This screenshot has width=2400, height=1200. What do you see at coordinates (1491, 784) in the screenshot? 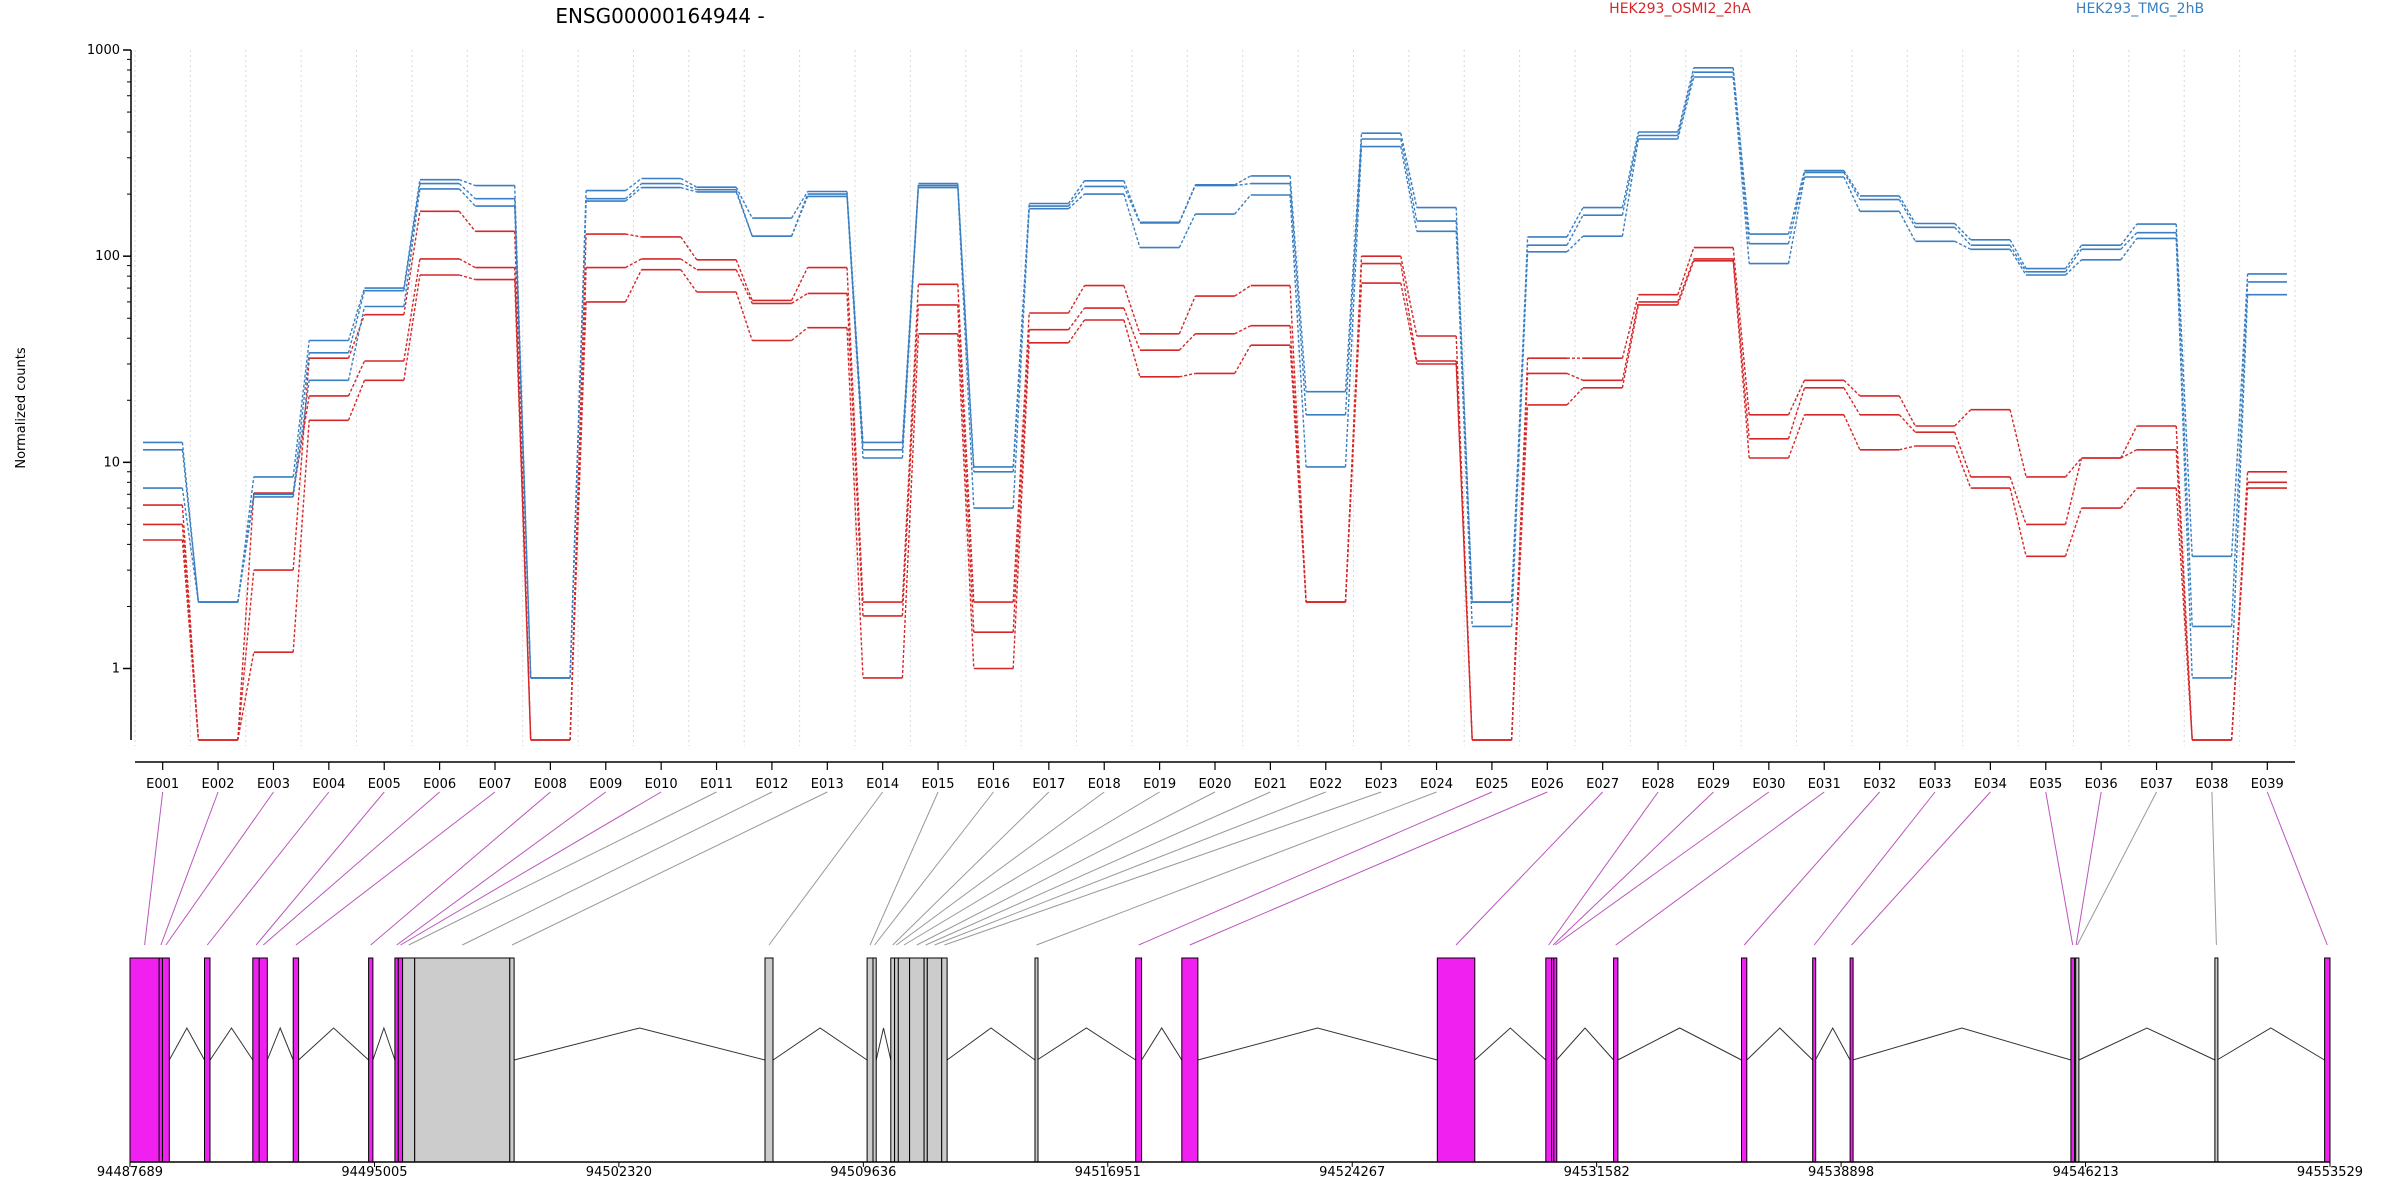
I see `x-tick-label: E025` at bounding box center [1491, 784].